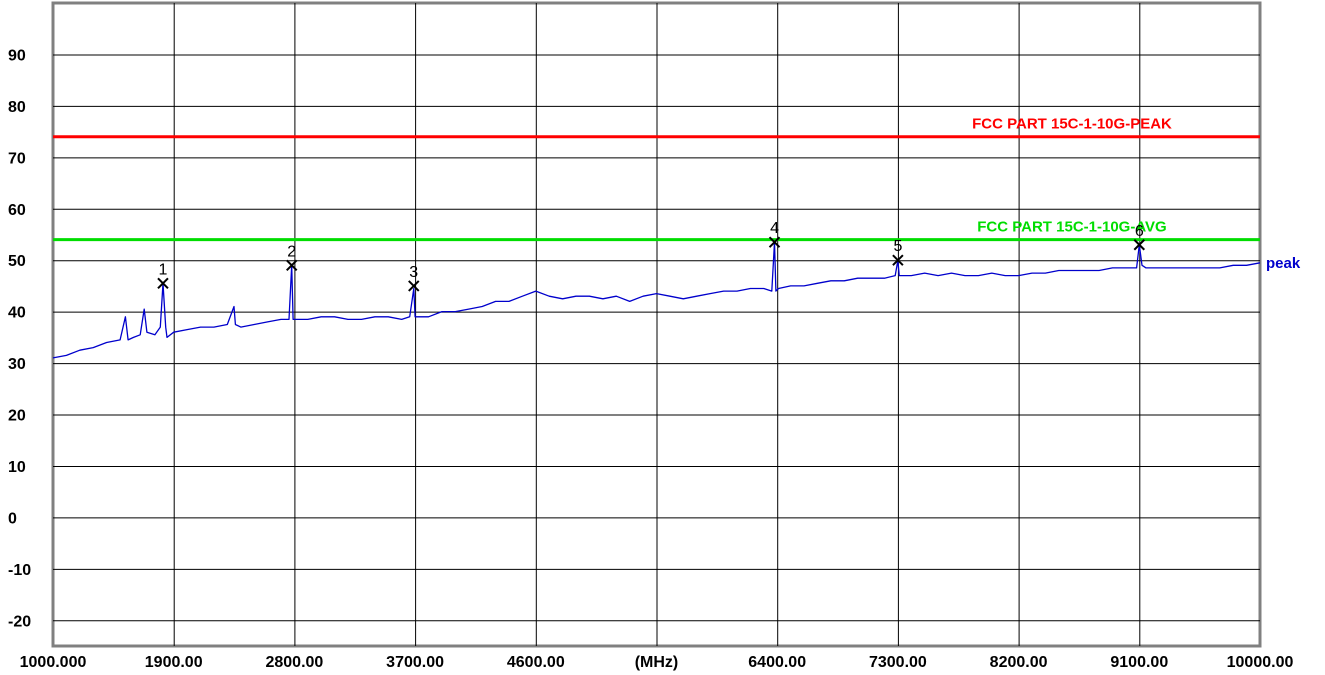  I want to click on marker-label: 2, so click(291, 251).